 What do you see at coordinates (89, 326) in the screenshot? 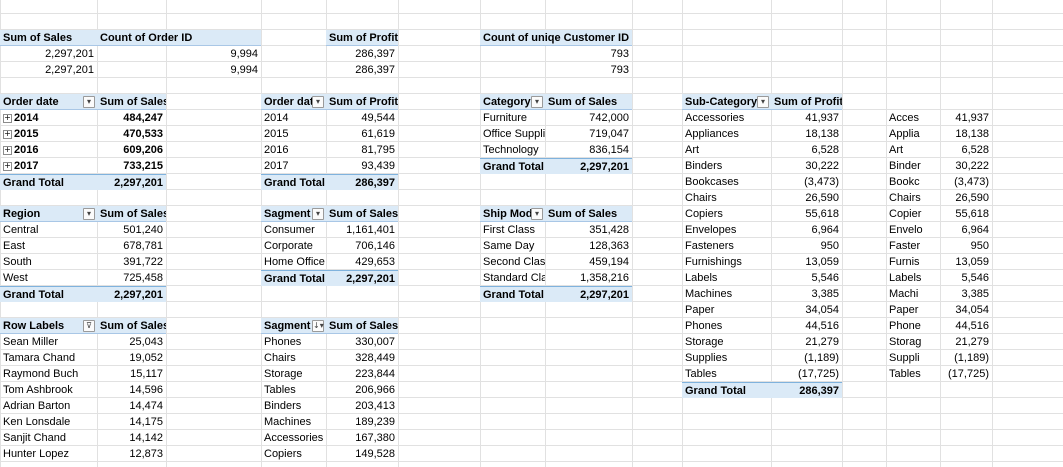
I see `row-labels-filter-icon: ⊽` at bounding box center [89, 326].